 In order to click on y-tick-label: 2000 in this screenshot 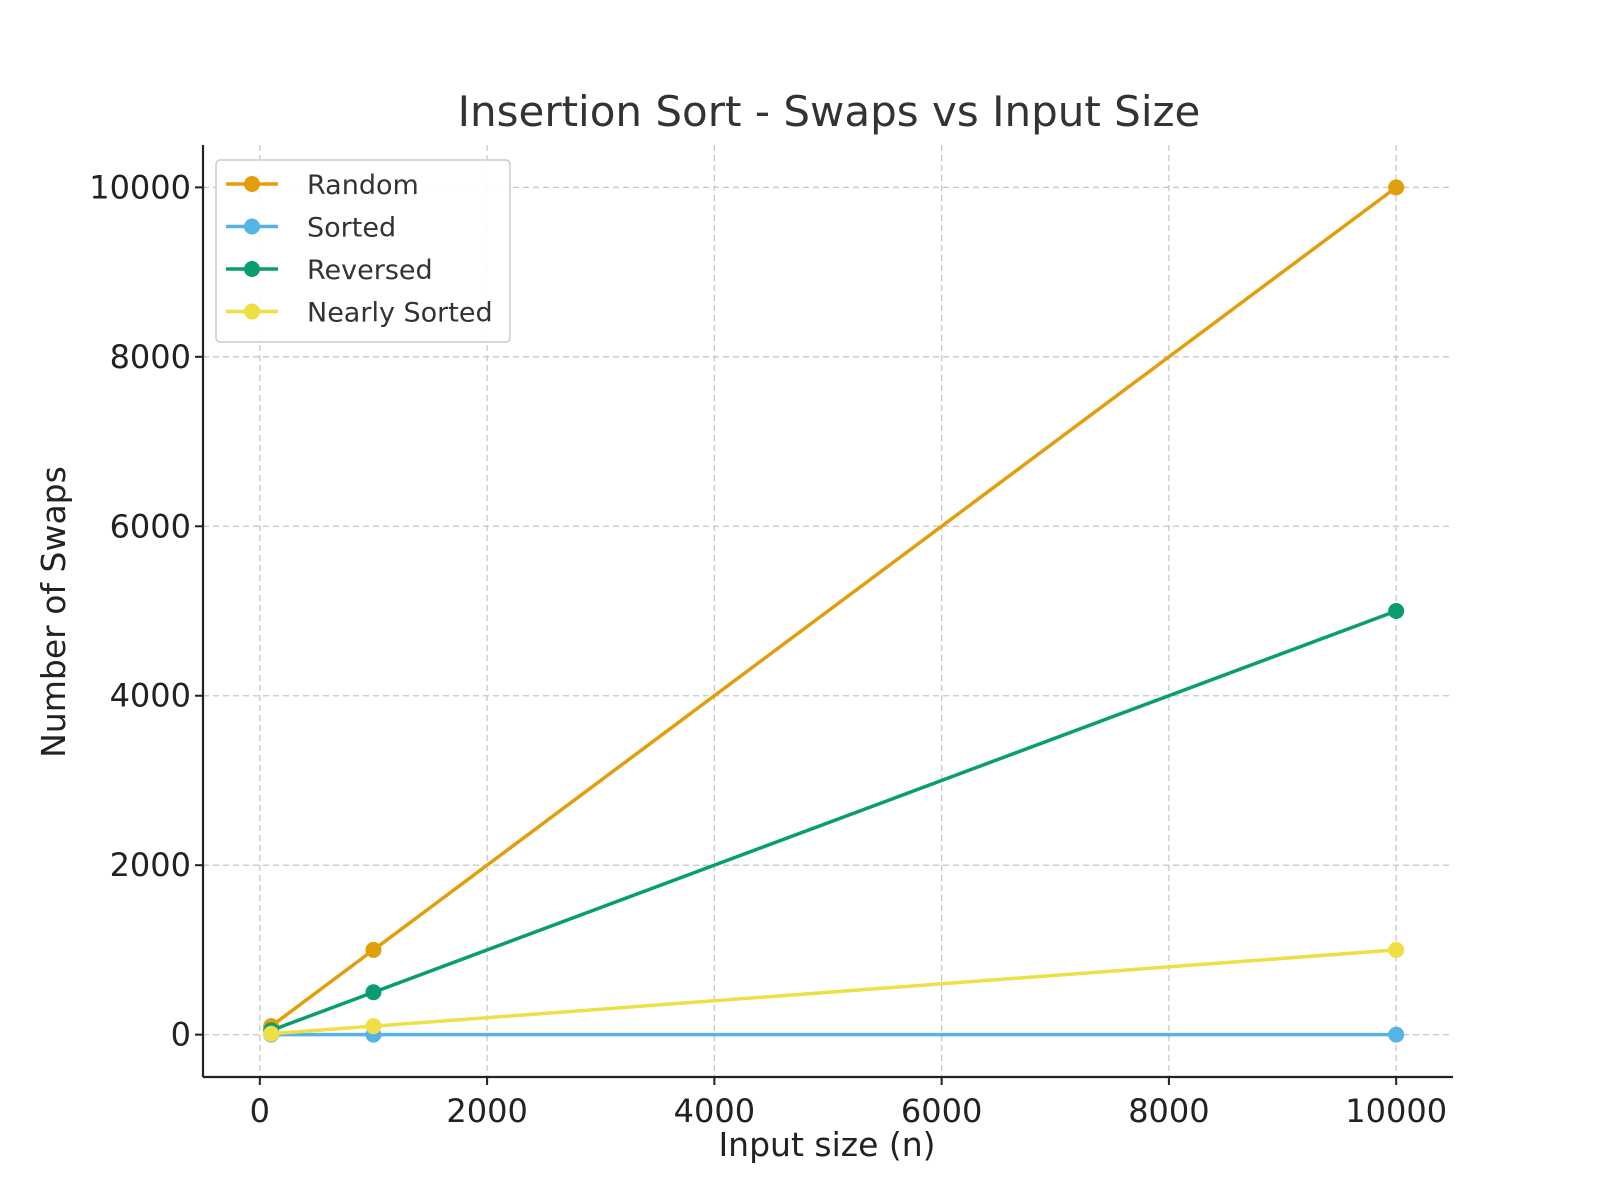, I will do `click(150, 865)`.